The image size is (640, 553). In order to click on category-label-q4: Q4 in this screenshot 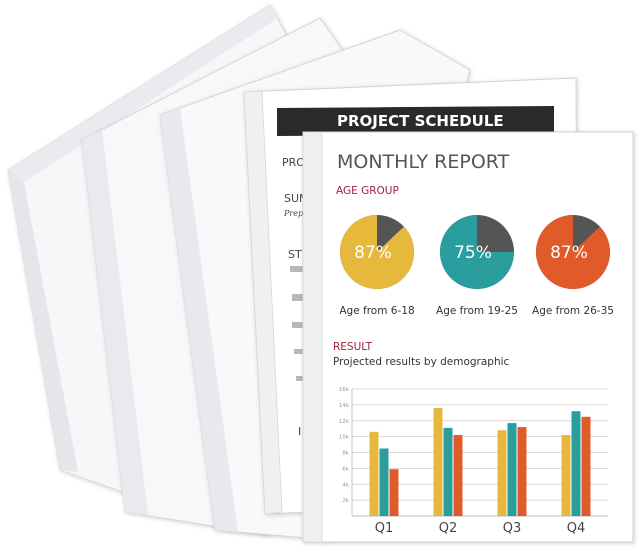, I will do `click(576, 528)`.